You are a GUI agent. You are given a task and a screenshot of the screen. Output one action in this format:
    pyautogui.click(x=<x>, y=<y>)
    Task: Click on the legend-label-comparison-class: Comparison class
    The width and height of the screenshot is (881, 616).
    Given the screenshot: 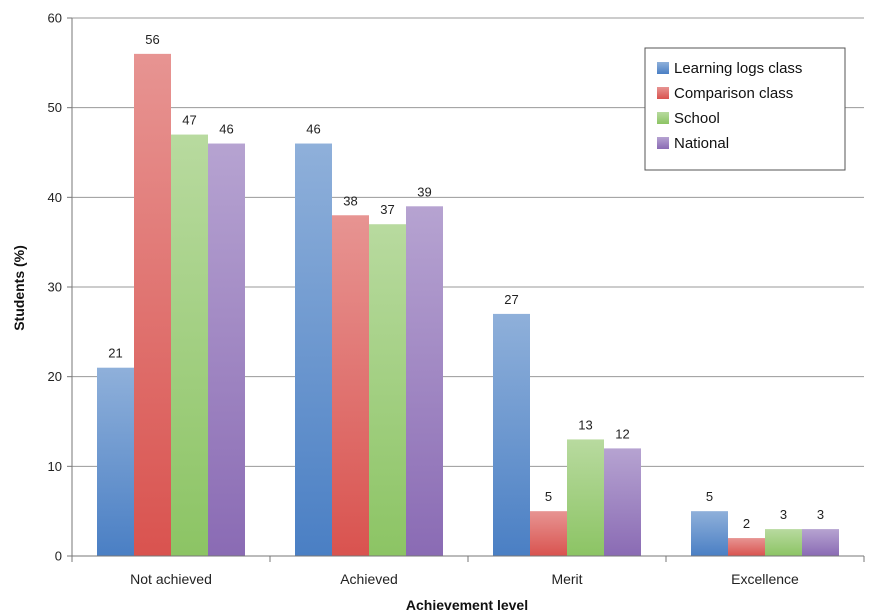 What is the action you would take?
    pyautogui.click(x=733, y=93)
    